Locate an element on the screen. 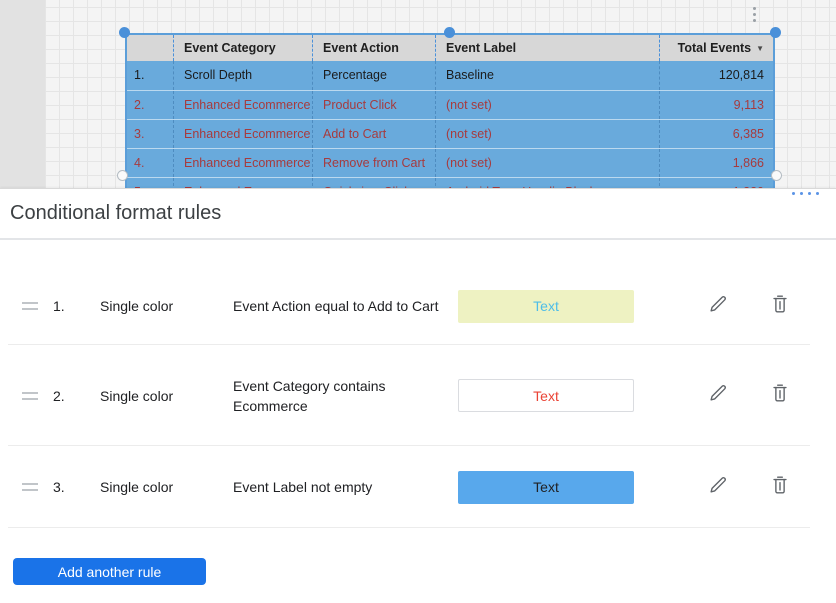  header-total-events-label: Total Events is located at coordinates (714, 48).